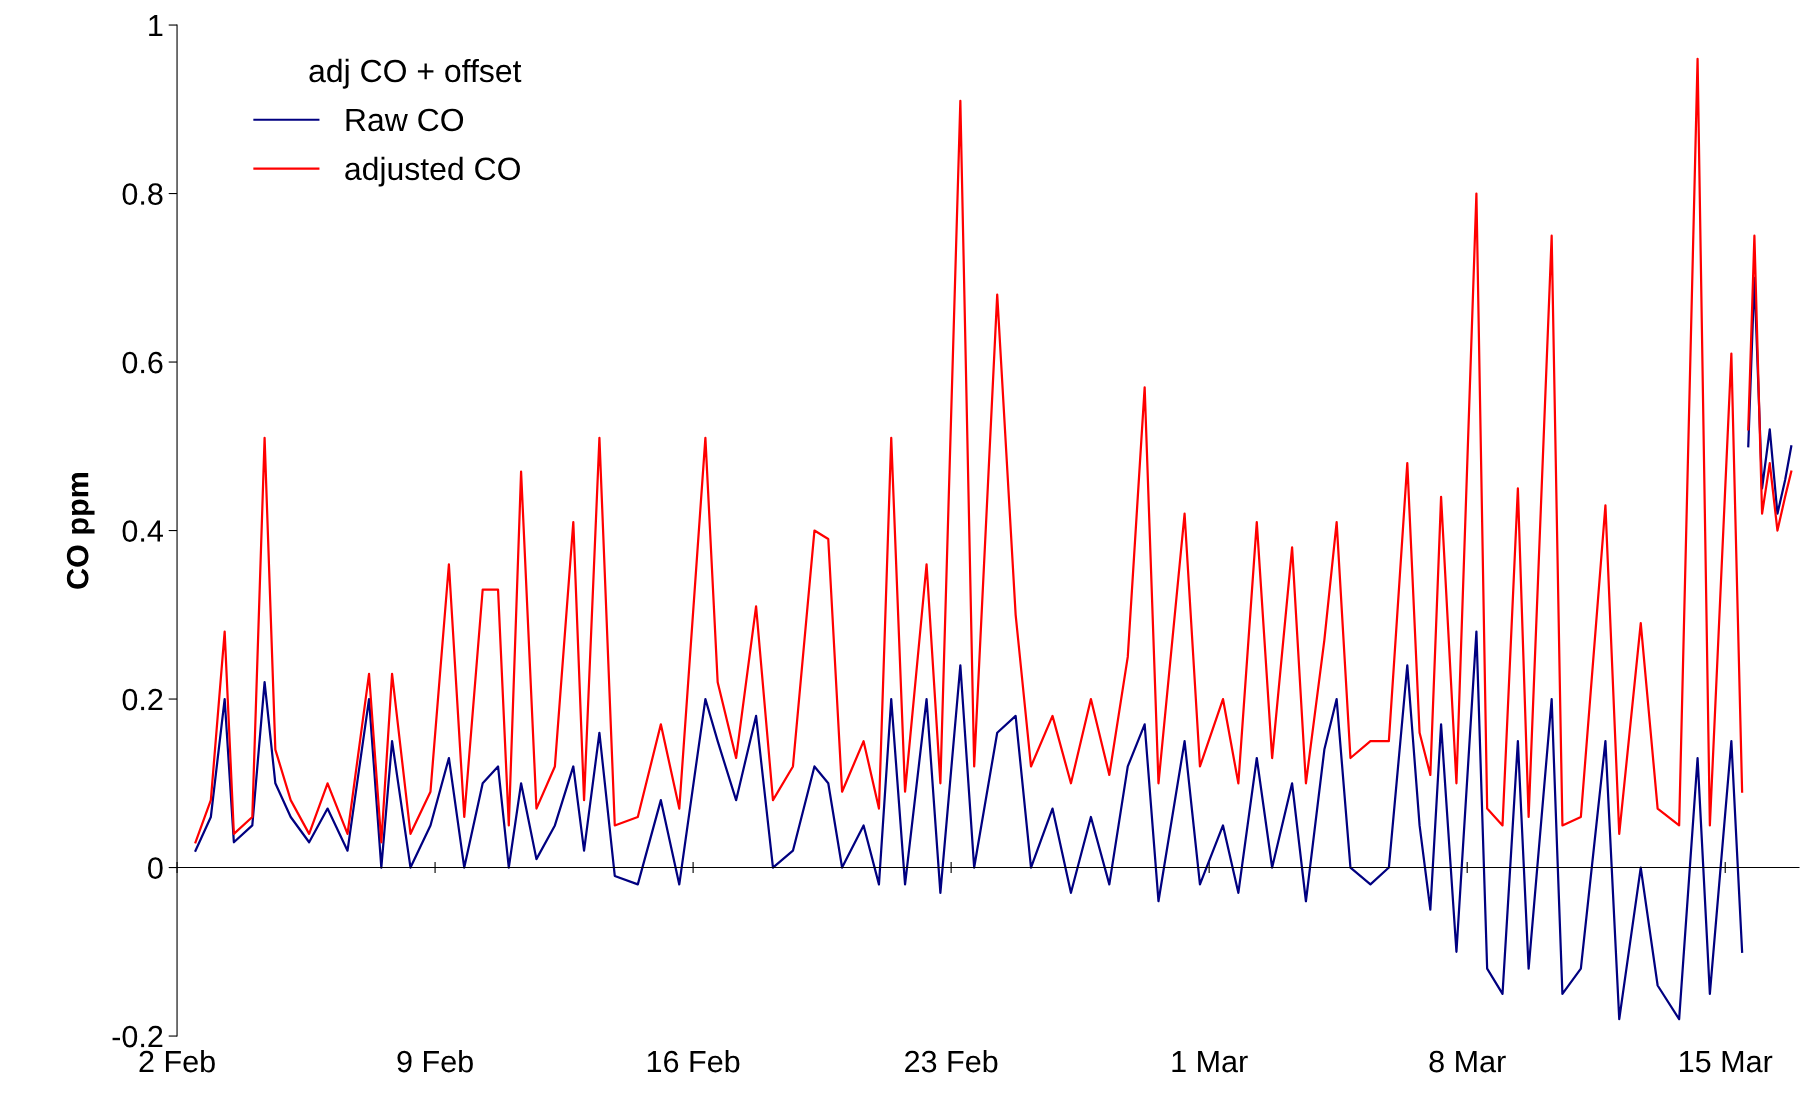  What do you see at coordinates (142, 194) in the screenshot?
I see `y-tick-label: 0.8` at bounding box center [142, 194].